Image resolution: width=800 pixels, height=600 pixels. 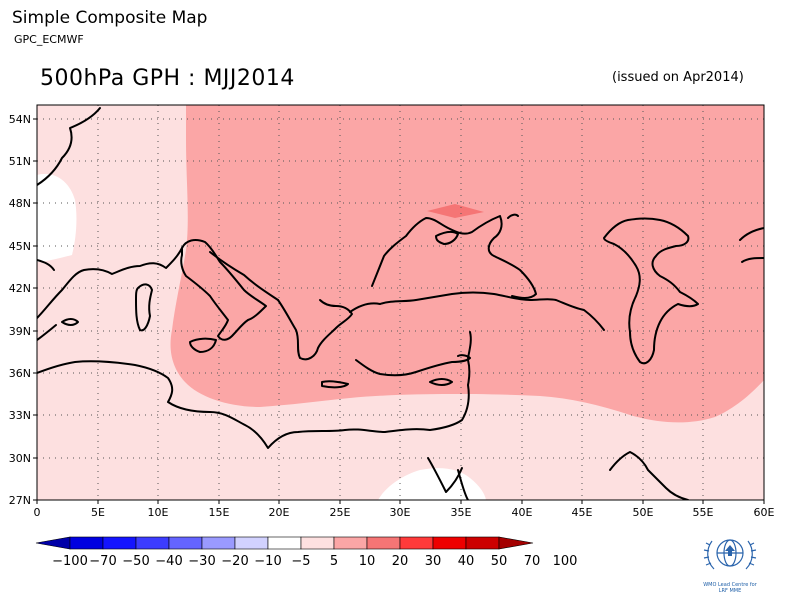 What do you see at coordinates (20, 458) in the screenshot?
I see `lat-label: 30N` at bounding box center [20, 458].